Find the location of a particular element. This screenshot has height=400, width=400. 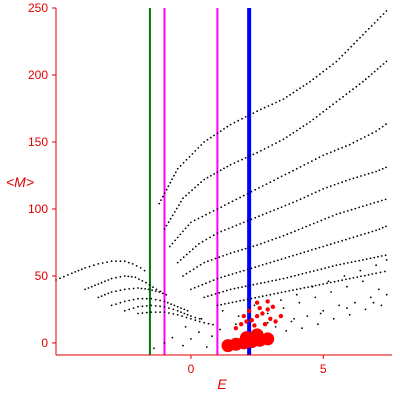

x-tick-label: 5 is located at coordinates (323, 369).